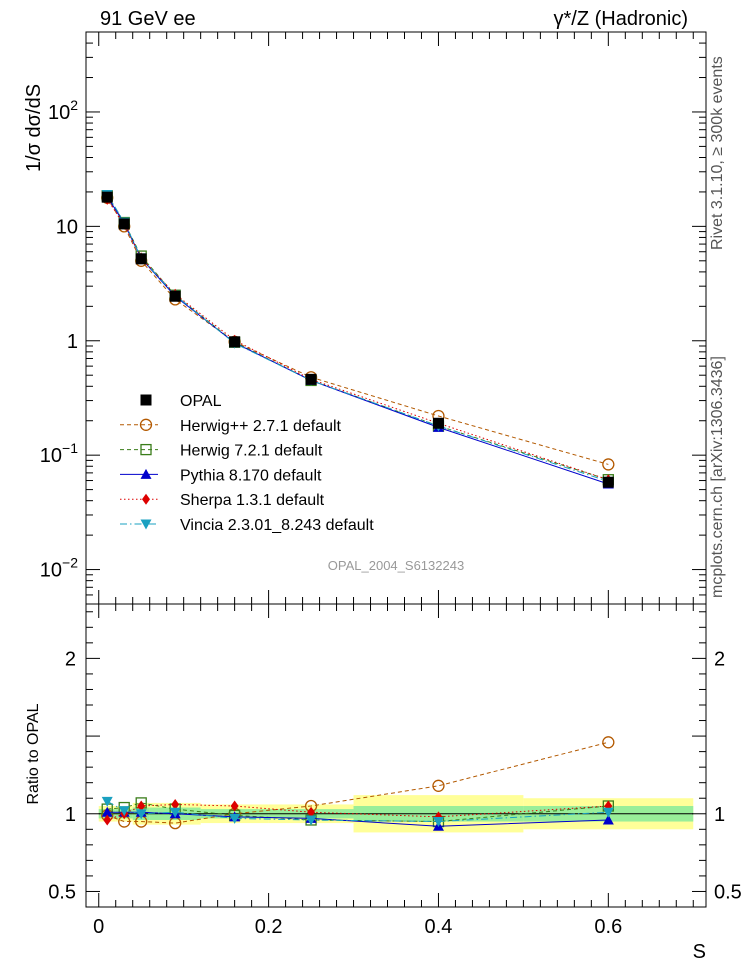  What do you see at coordinates (98, 927) in the screenshot?
I see `x-tick-label: 0` at bounding box center [98, 927].